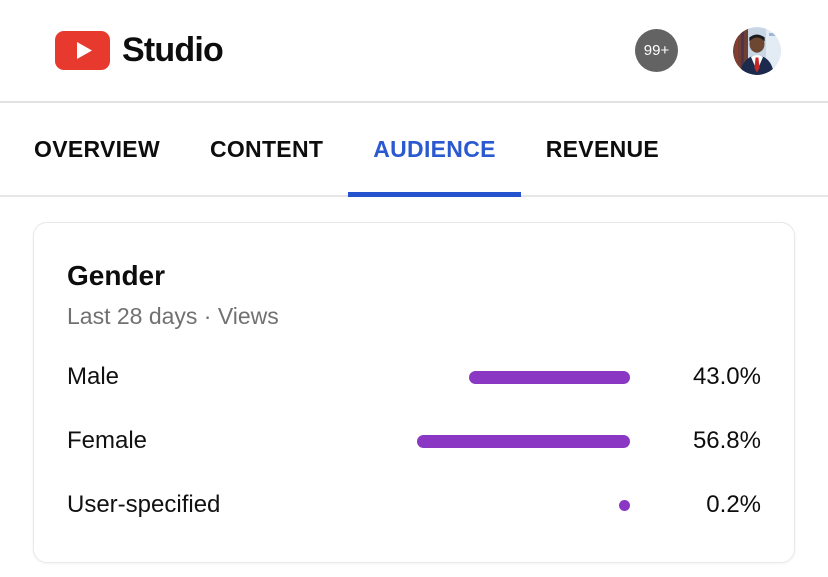  I want to click on stat-value: 0.2%, so click(733, 504).